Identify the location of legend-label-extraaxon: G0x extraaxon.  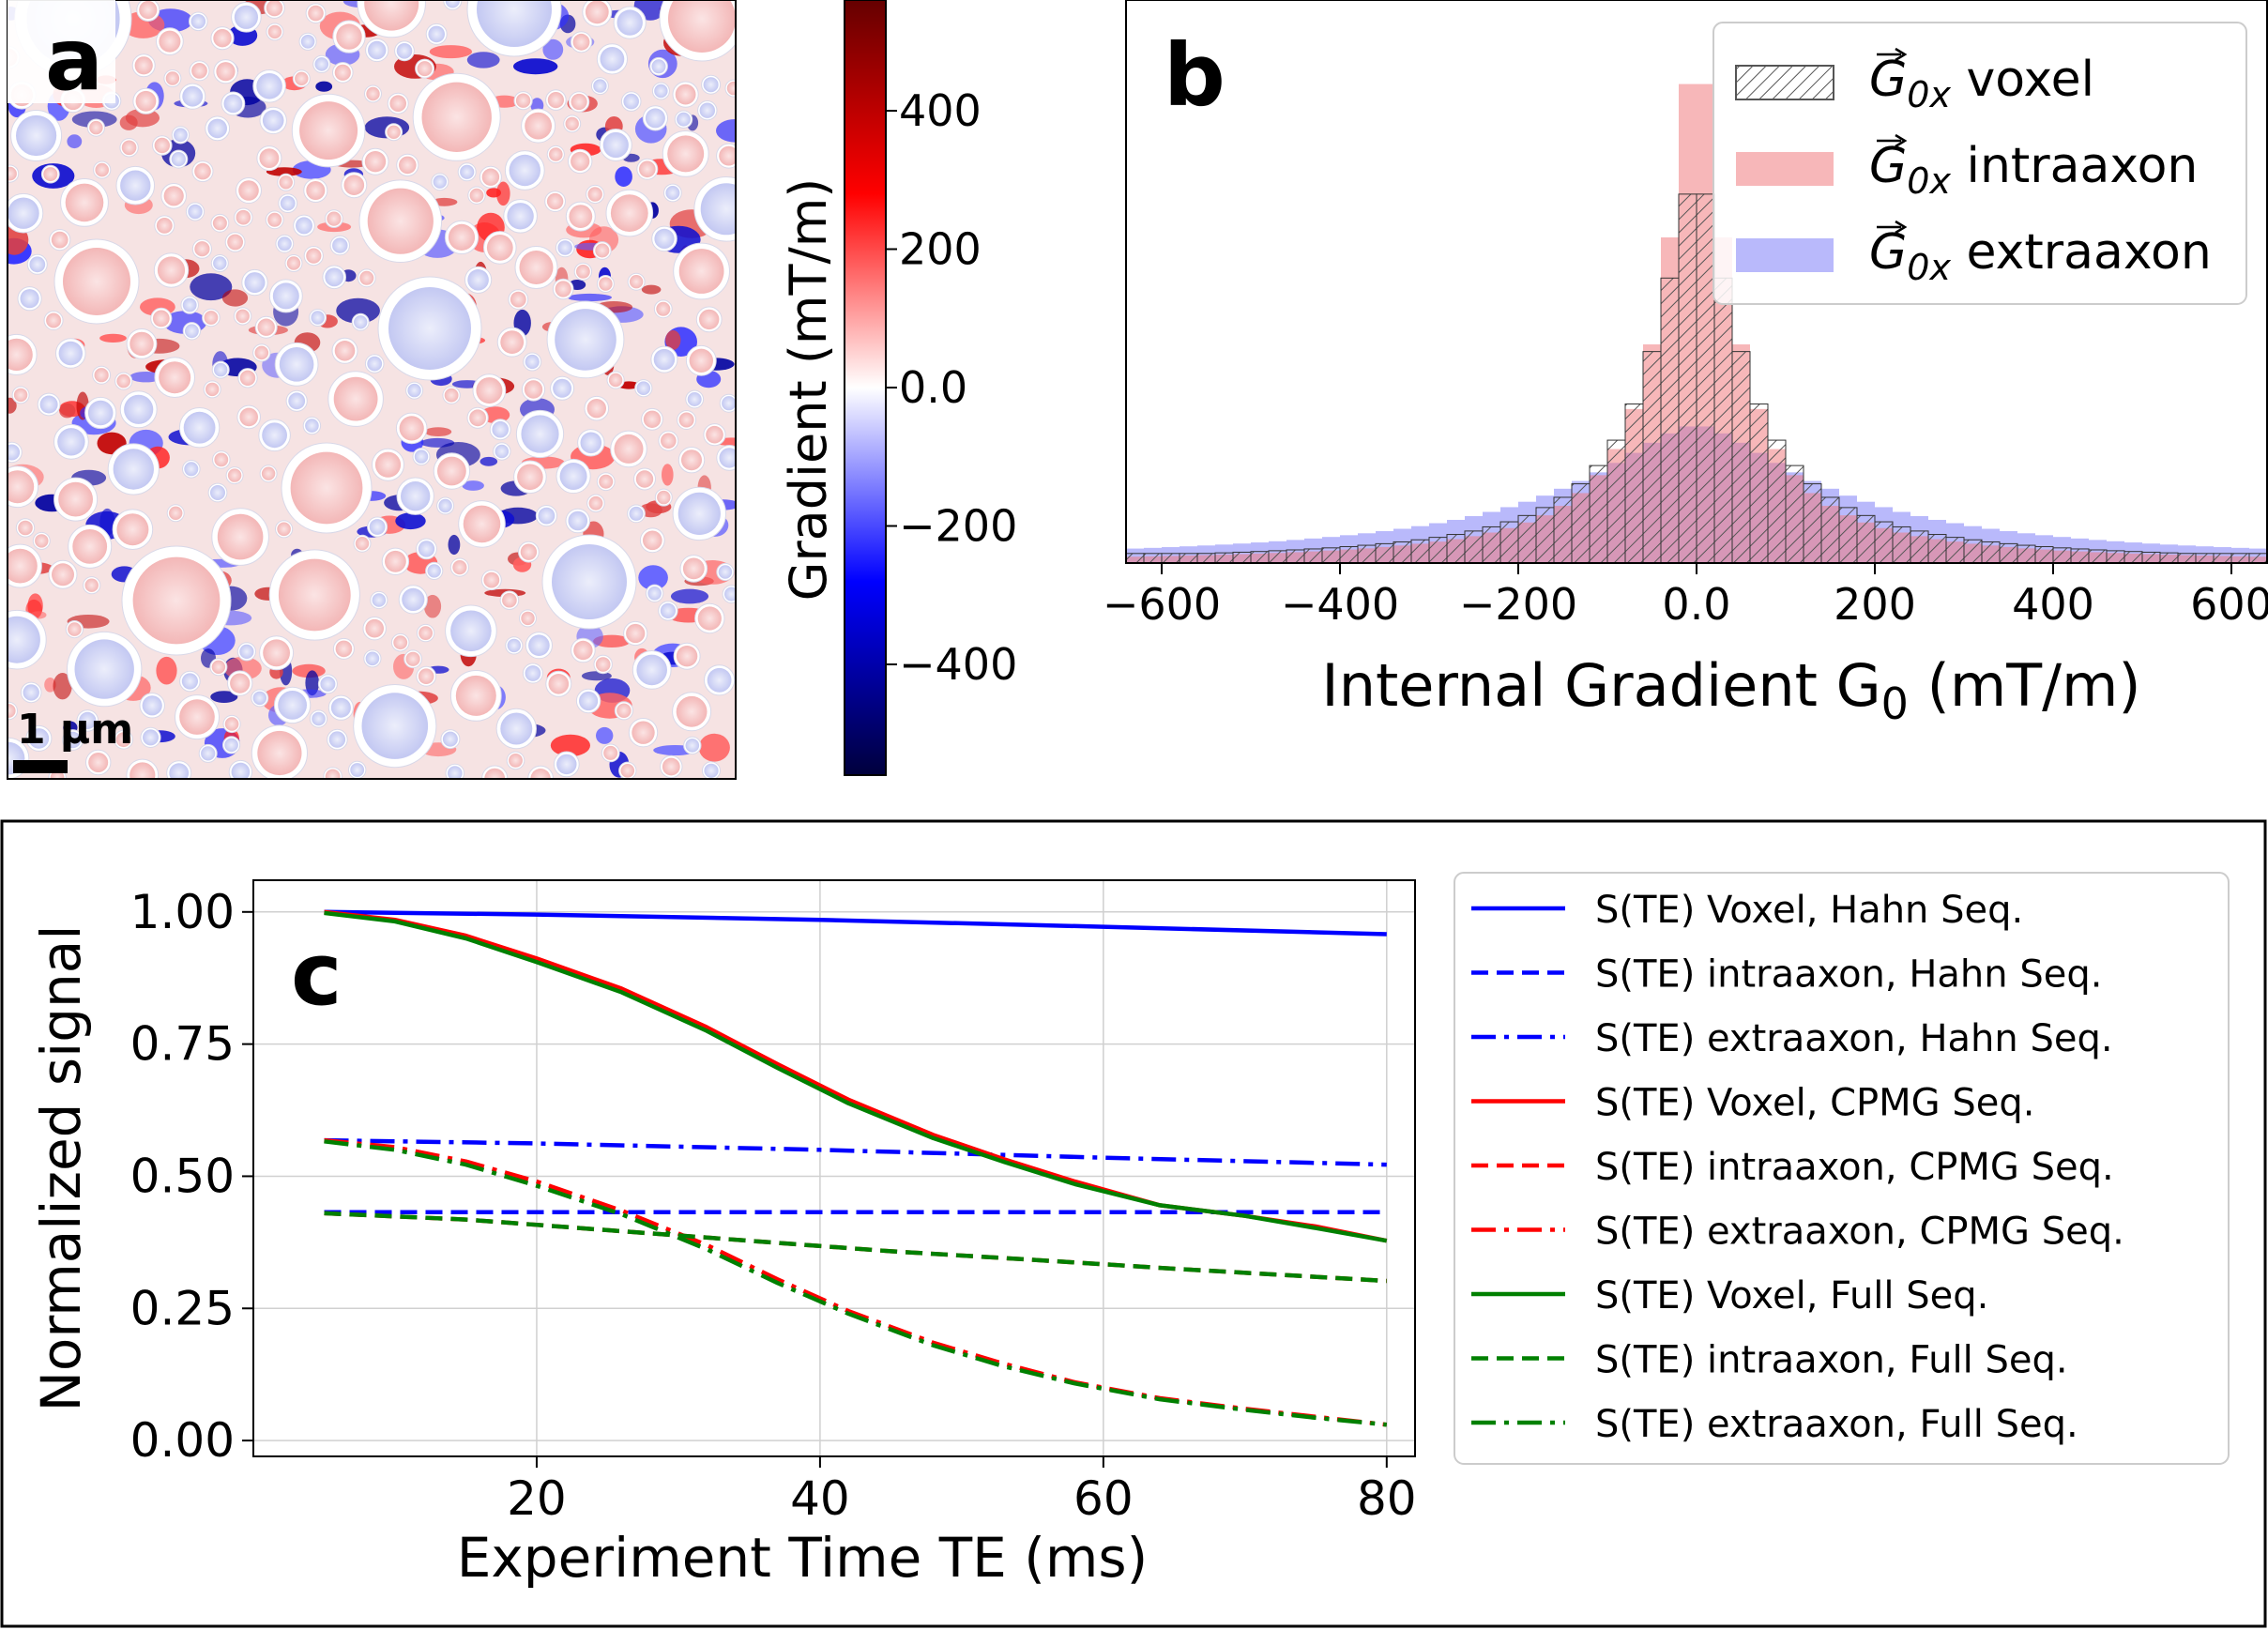
(2040, 256).